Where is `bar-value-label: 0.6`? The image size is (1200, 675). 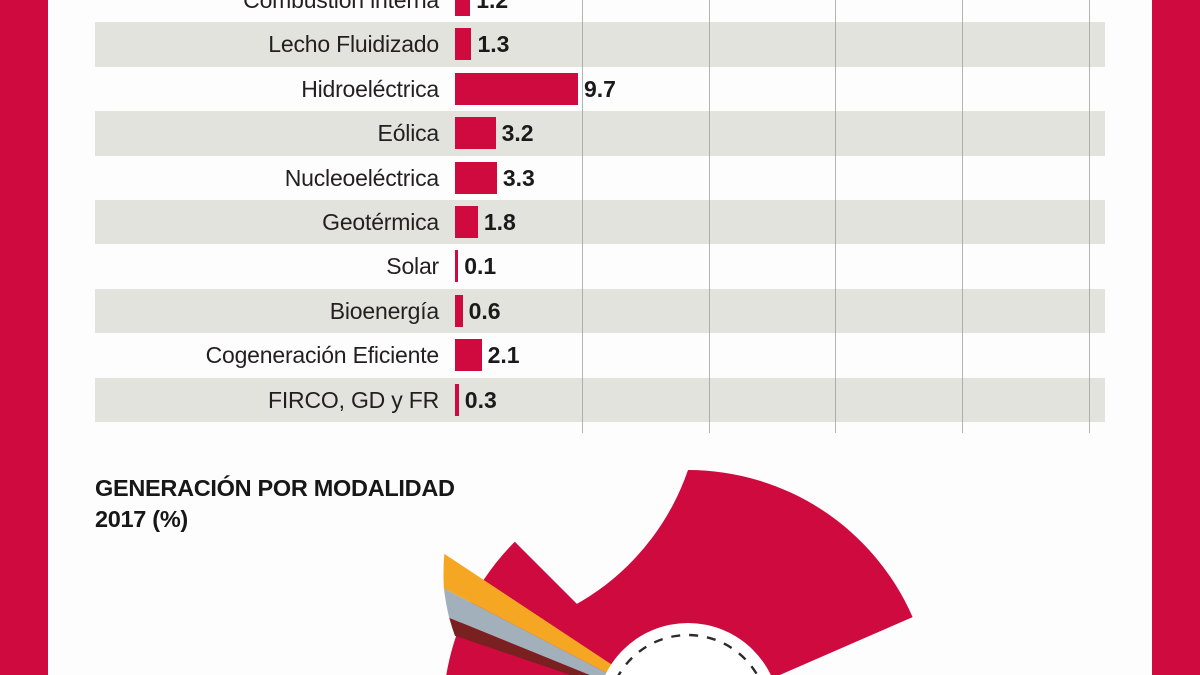 bar-value-label: 0.6 is located at coordinates (484, 310).